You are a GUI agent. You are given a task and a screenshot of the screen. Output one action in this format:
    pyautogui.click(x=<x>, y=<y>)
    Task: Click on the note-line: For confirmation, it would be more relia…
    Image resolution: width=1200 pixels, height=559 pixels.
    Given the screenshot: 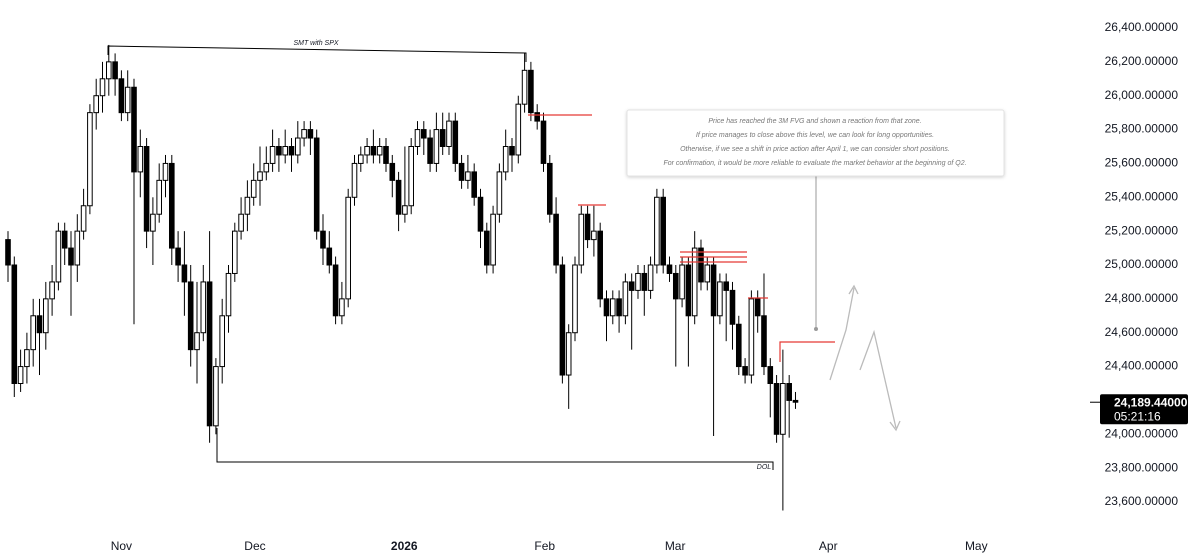 What is the action you would take?
    pyautogui.click(x=814, y=163)
    